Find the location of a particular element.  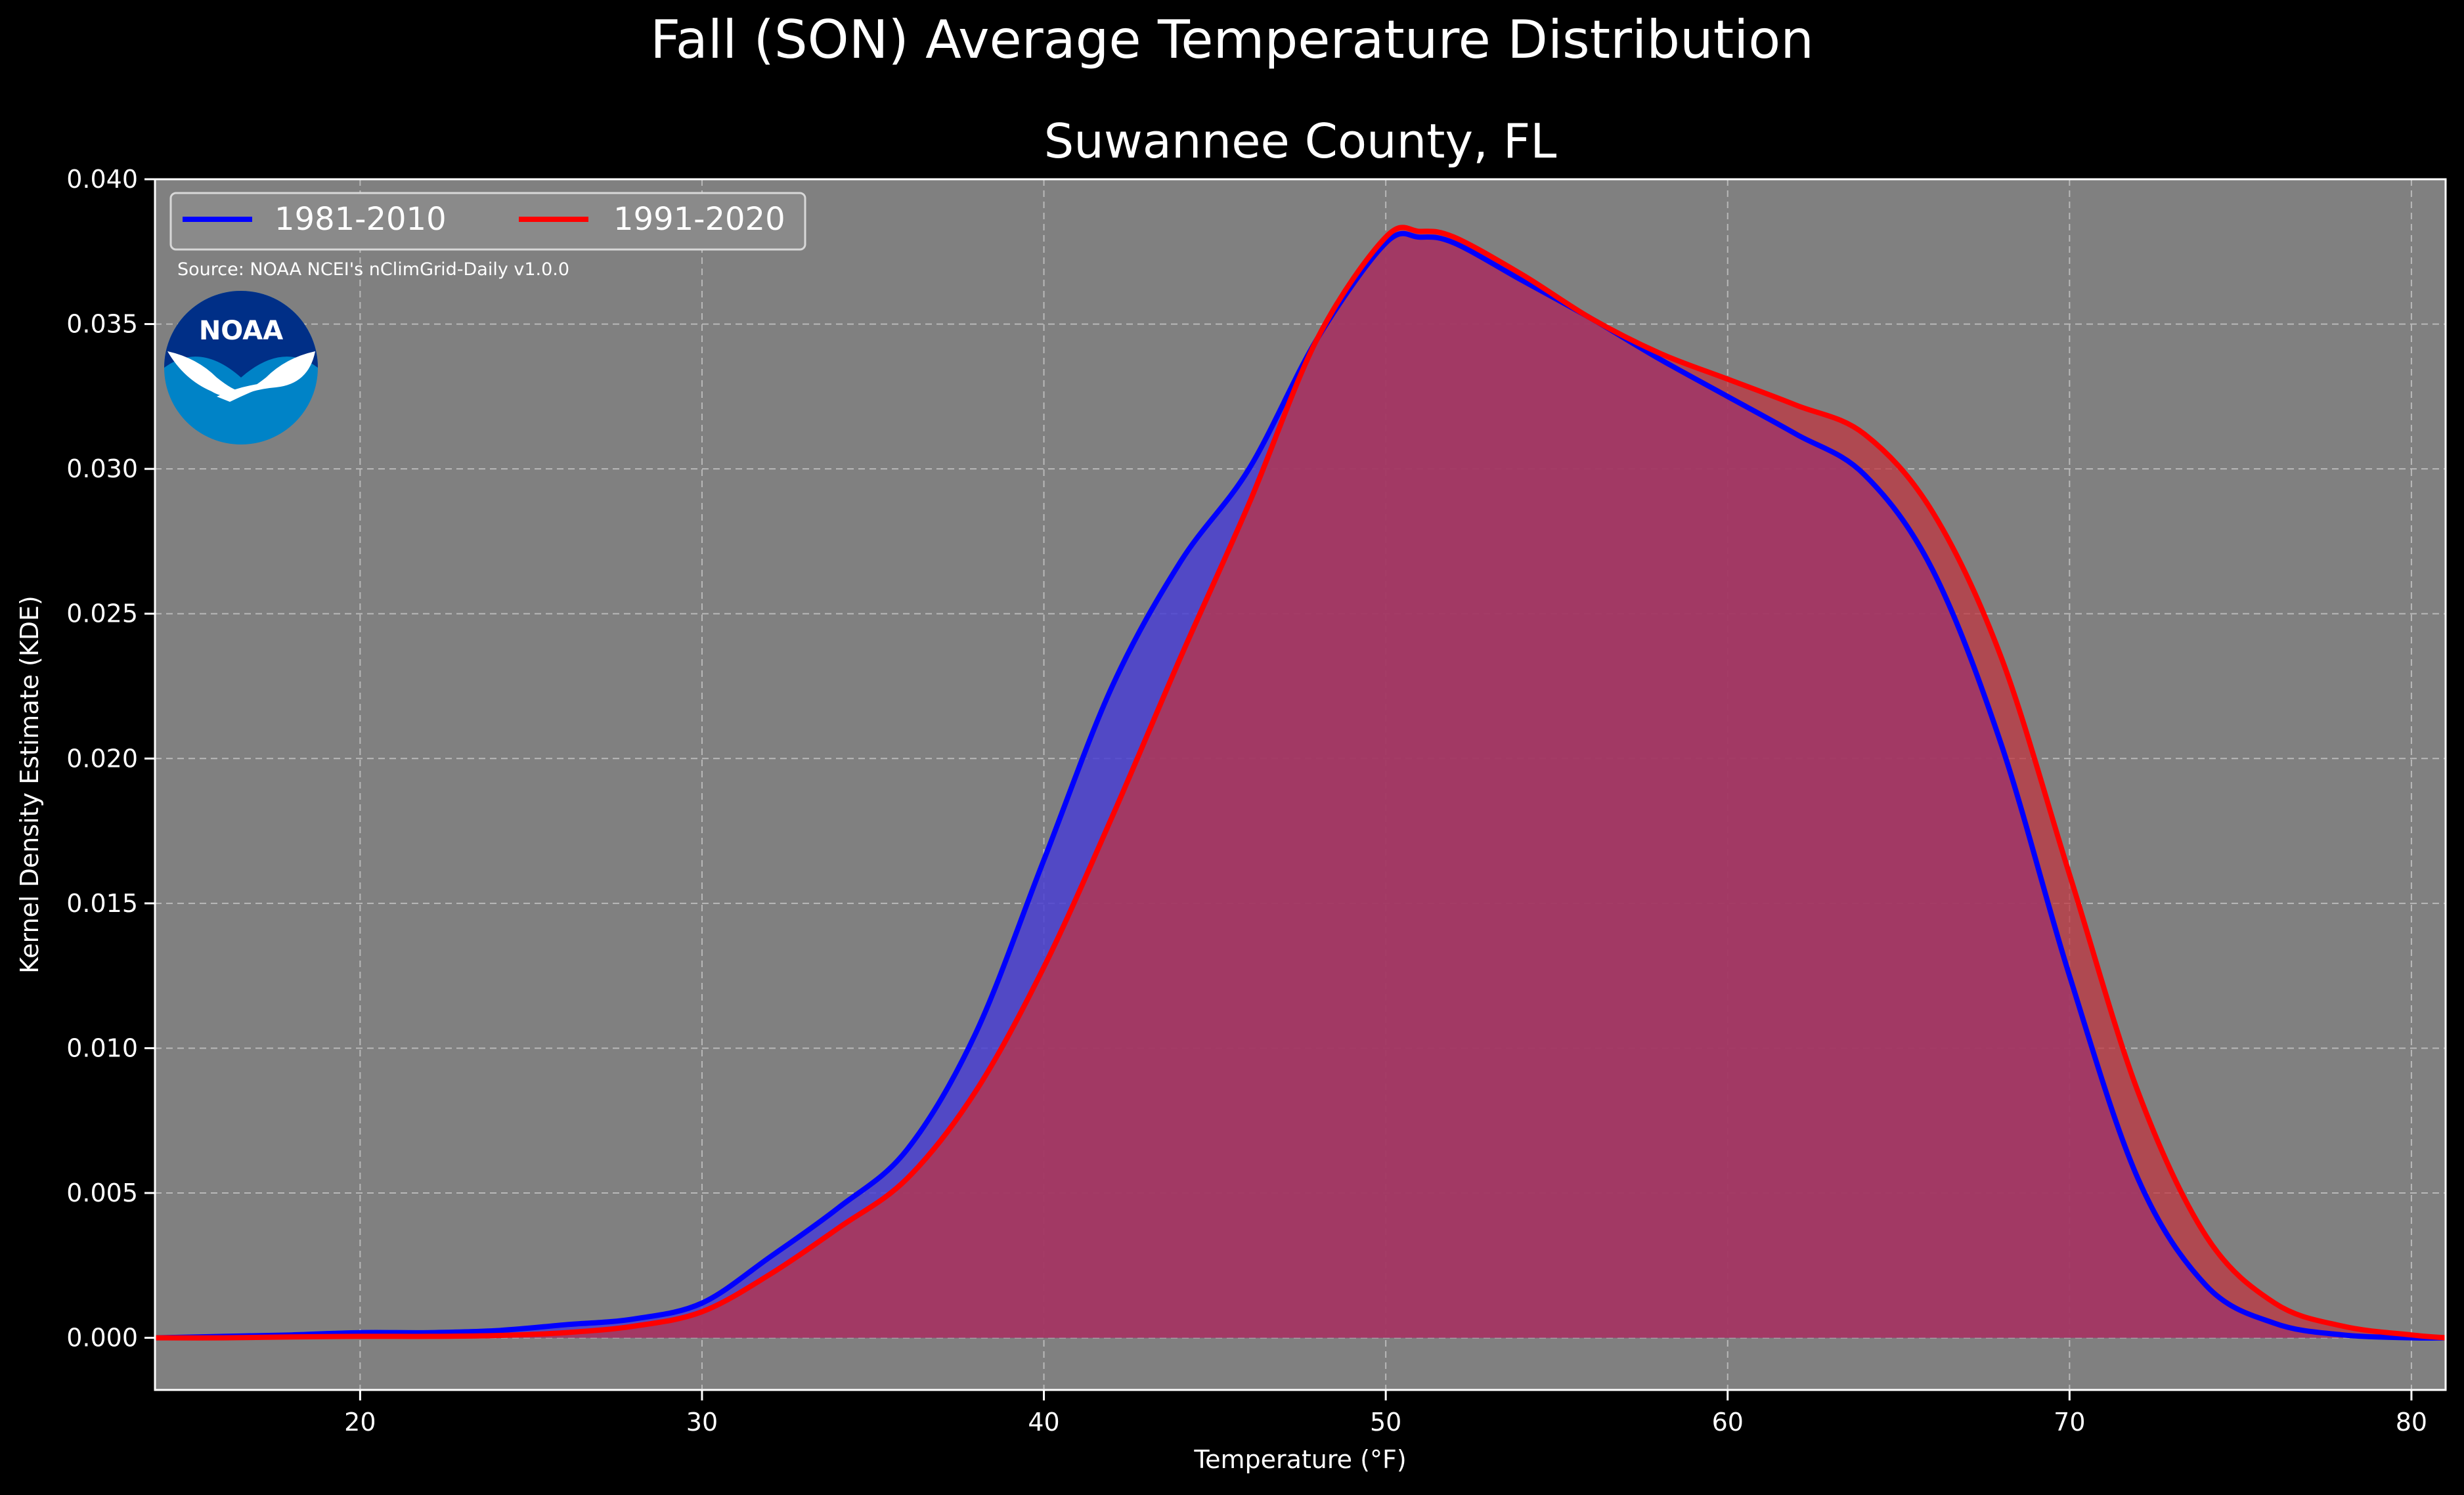

legend: 1981-2010 1991-2020 is located at coordinates (488, 221).